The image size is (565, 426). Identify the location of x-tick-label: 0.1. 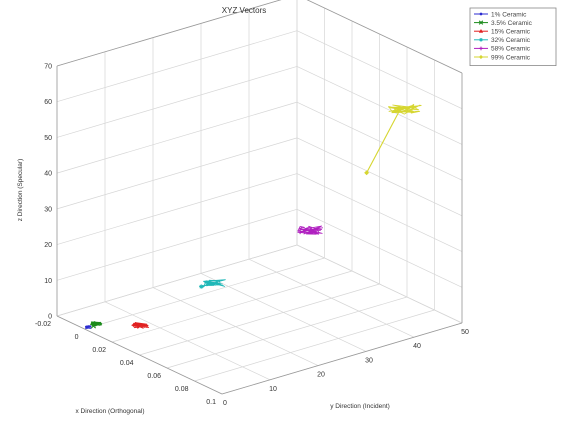
(211, 402).